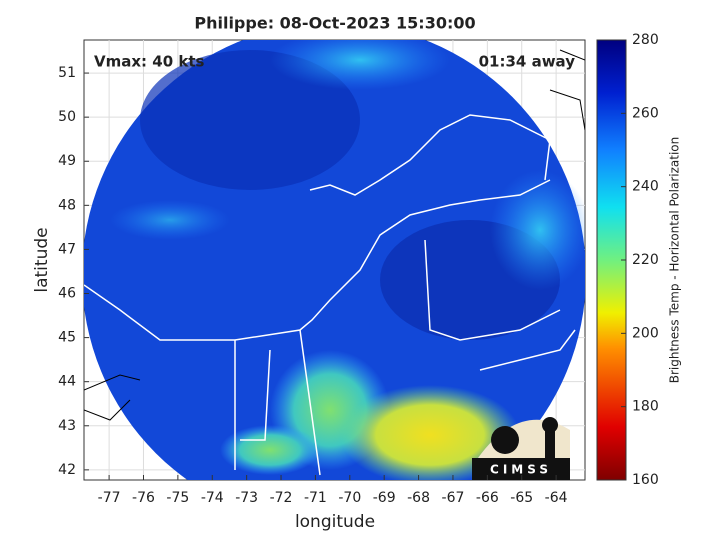 This screenshot has width=720, height=544. What do you see at coordinates (645, 480) in the screenshot?
I see `colorbar-tick-label: 160` at bounding box center [645, 480].